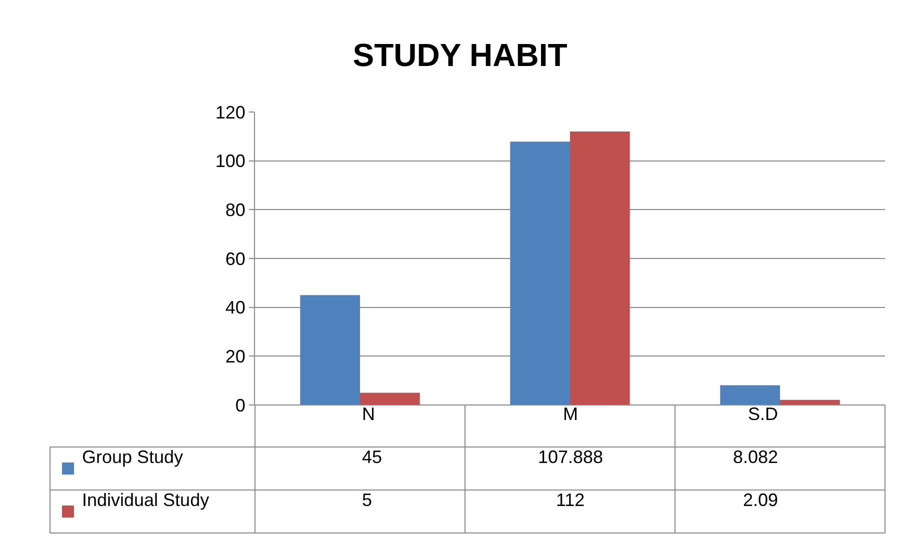 This screenshot has width=902, height=544. I want to click on data-label: 8.082, so click(755, 457).